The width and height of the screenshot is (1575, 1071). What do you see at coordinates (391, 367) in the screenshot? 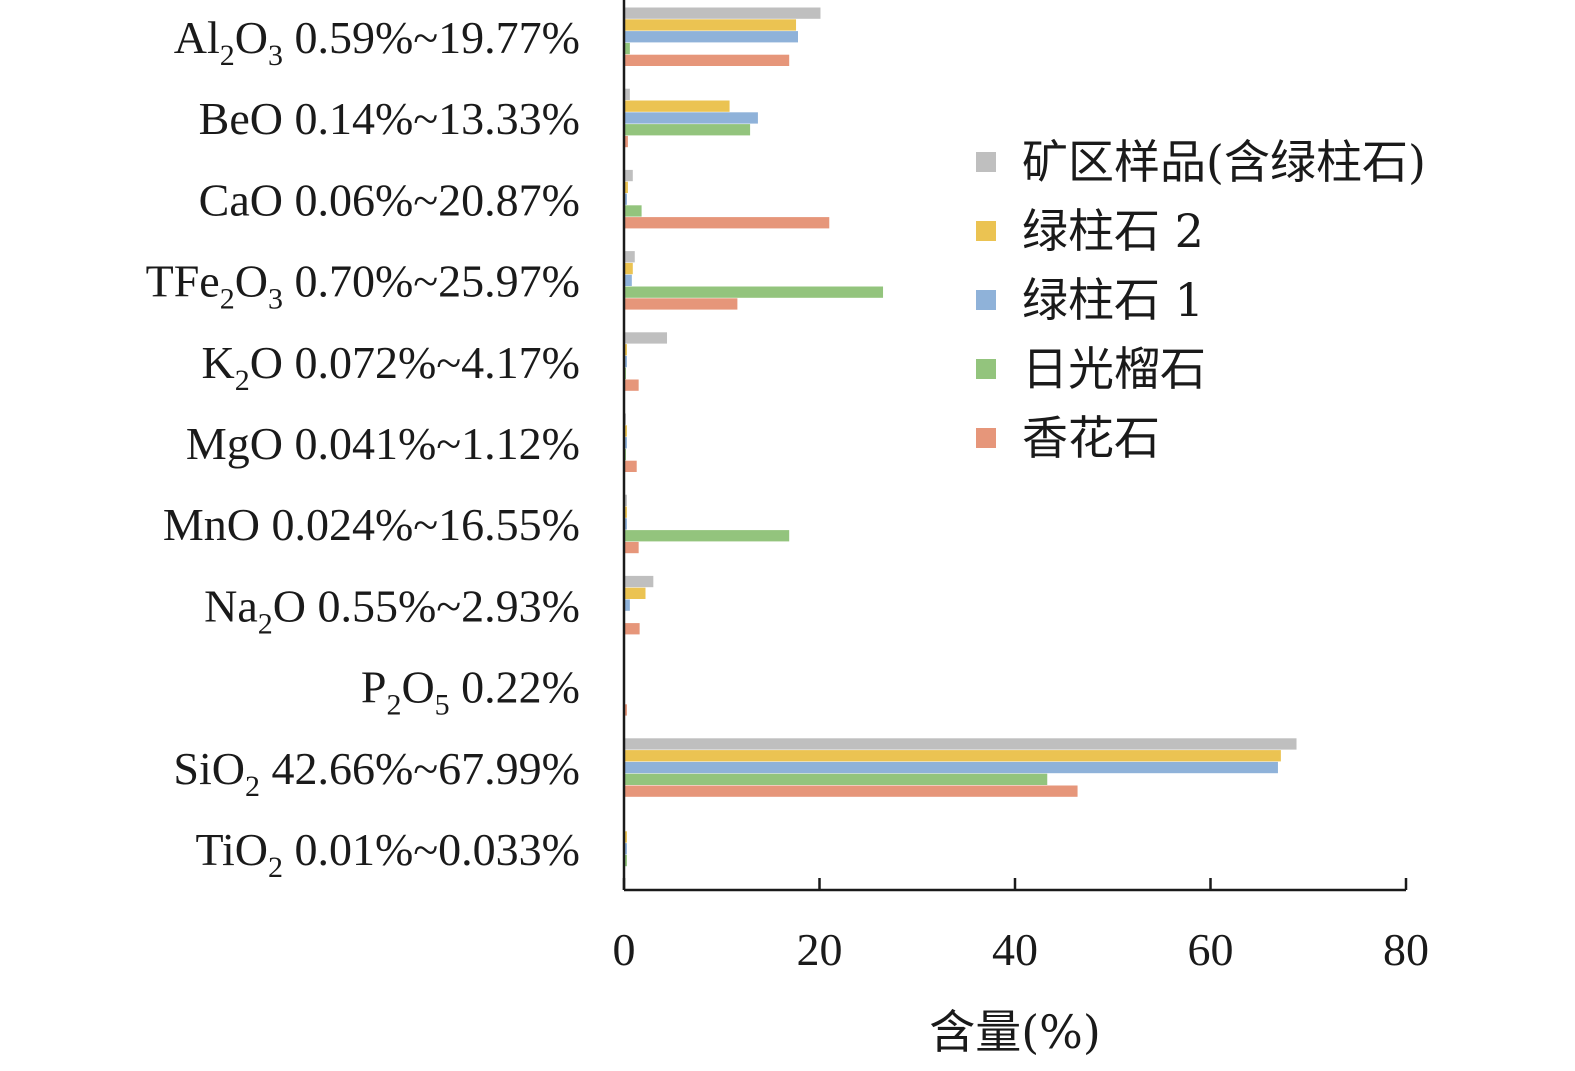
I see `category-label: K2O 0.072%~4.17%` at bounding box center [391, 367].